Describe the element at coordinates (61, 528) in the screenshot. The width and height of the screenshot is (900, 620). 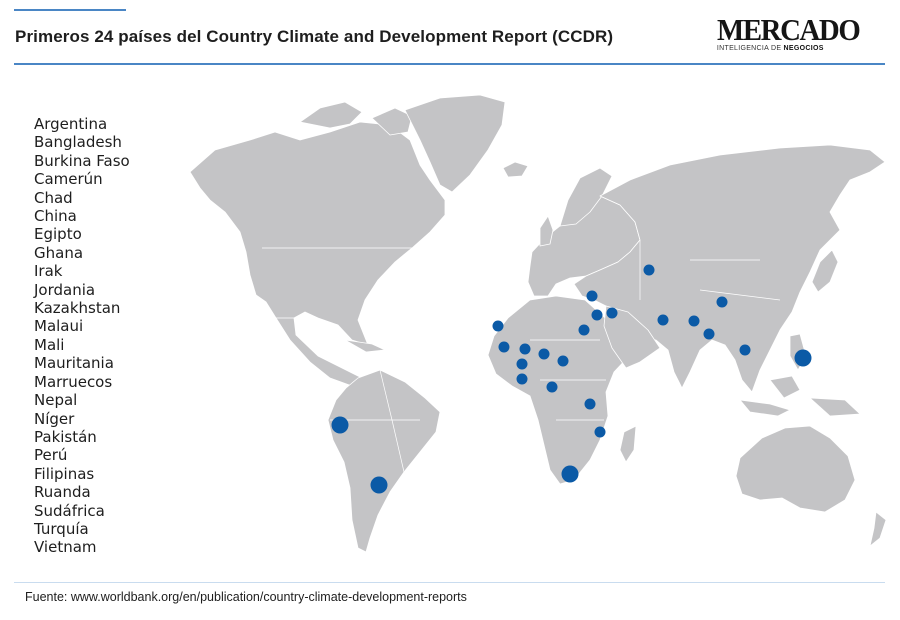
I see `country-list-item: Turquía` at that location.